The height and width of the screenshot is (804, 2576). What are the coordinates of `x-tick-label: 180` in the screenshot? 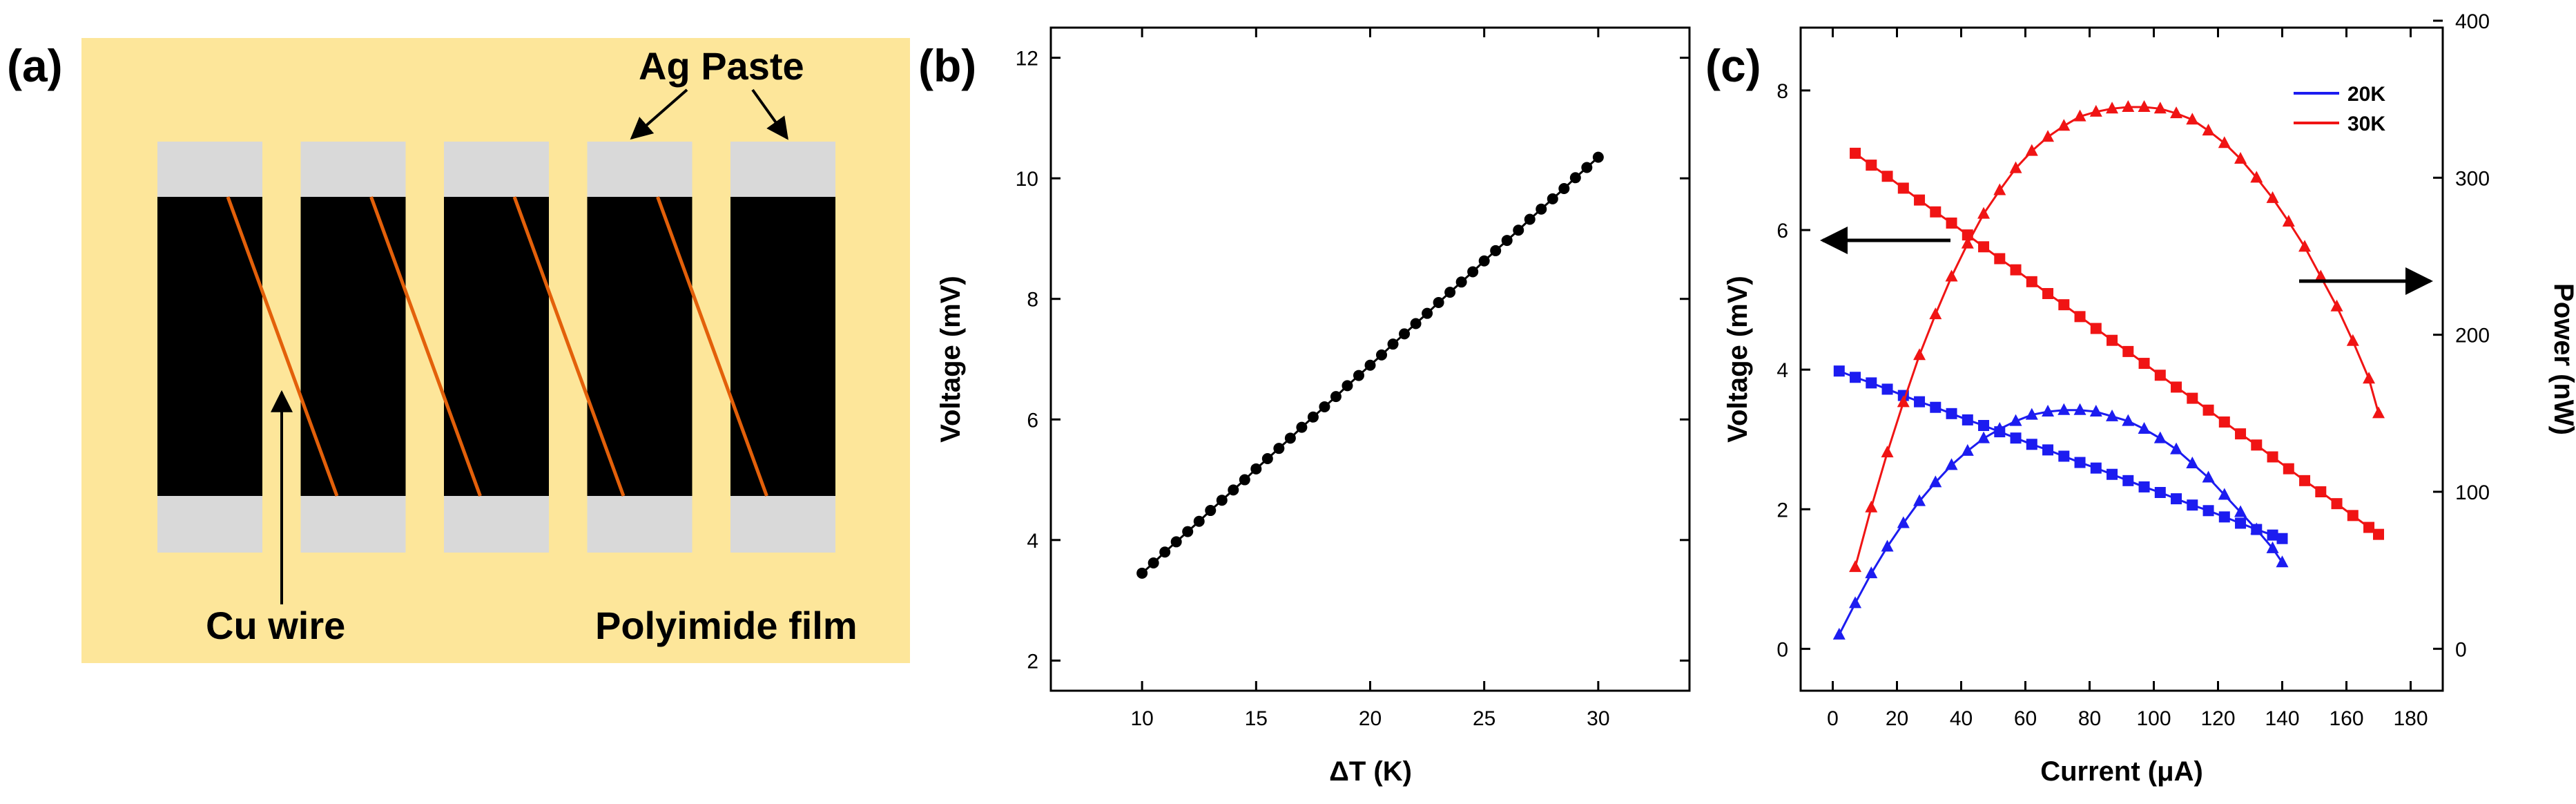 It's located at (2411, 718).